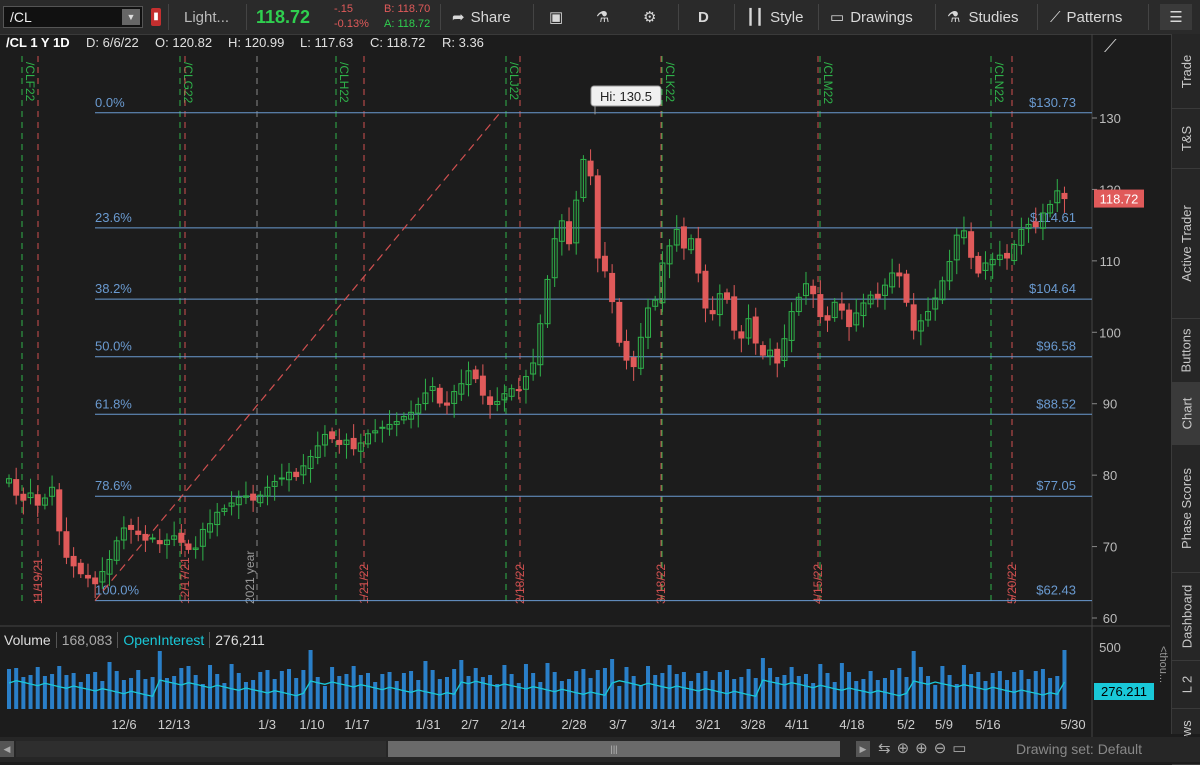  What do you see at coordinates (1186, 243) in the screenshot?
I see `sidebar-tab-active-trader: Active Trader` at bounding box center [1186, 243].